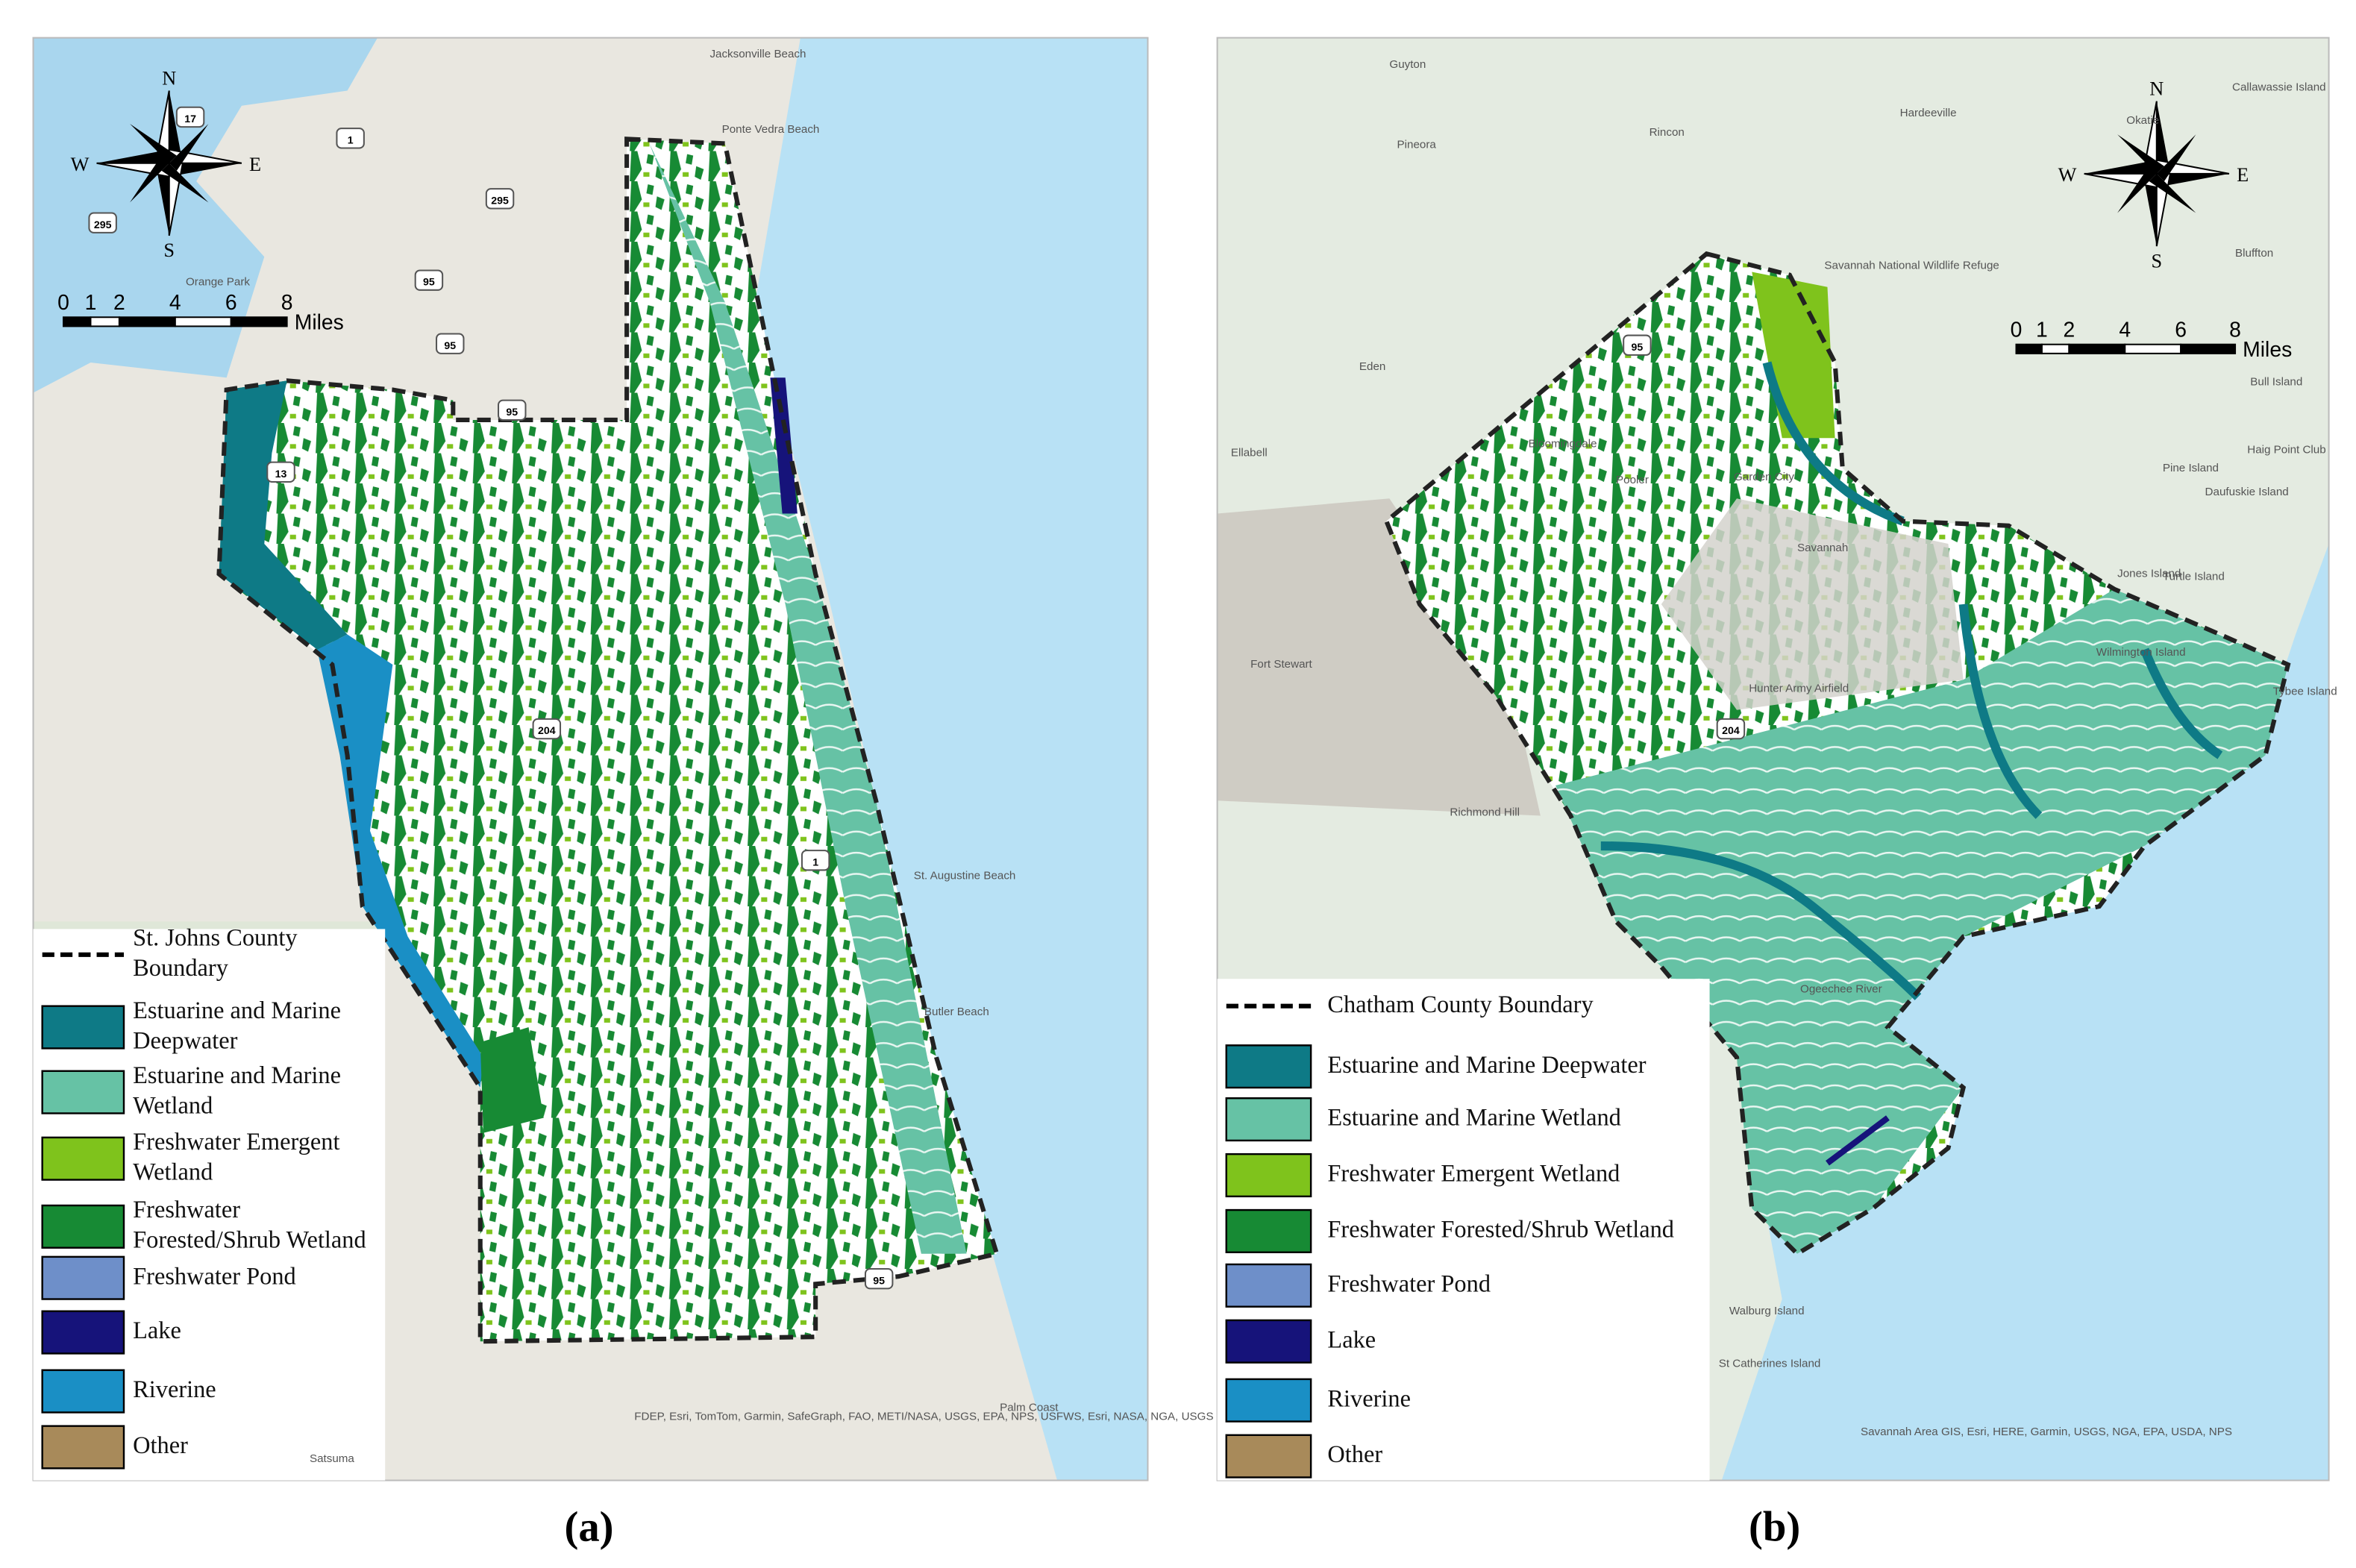 Image resolution: width=2356 pixels, height=1568 pixels. Describe the element at coordinates (1770, 1364) in the screenshot. I see `place-label: St Catherines Island` at that location.